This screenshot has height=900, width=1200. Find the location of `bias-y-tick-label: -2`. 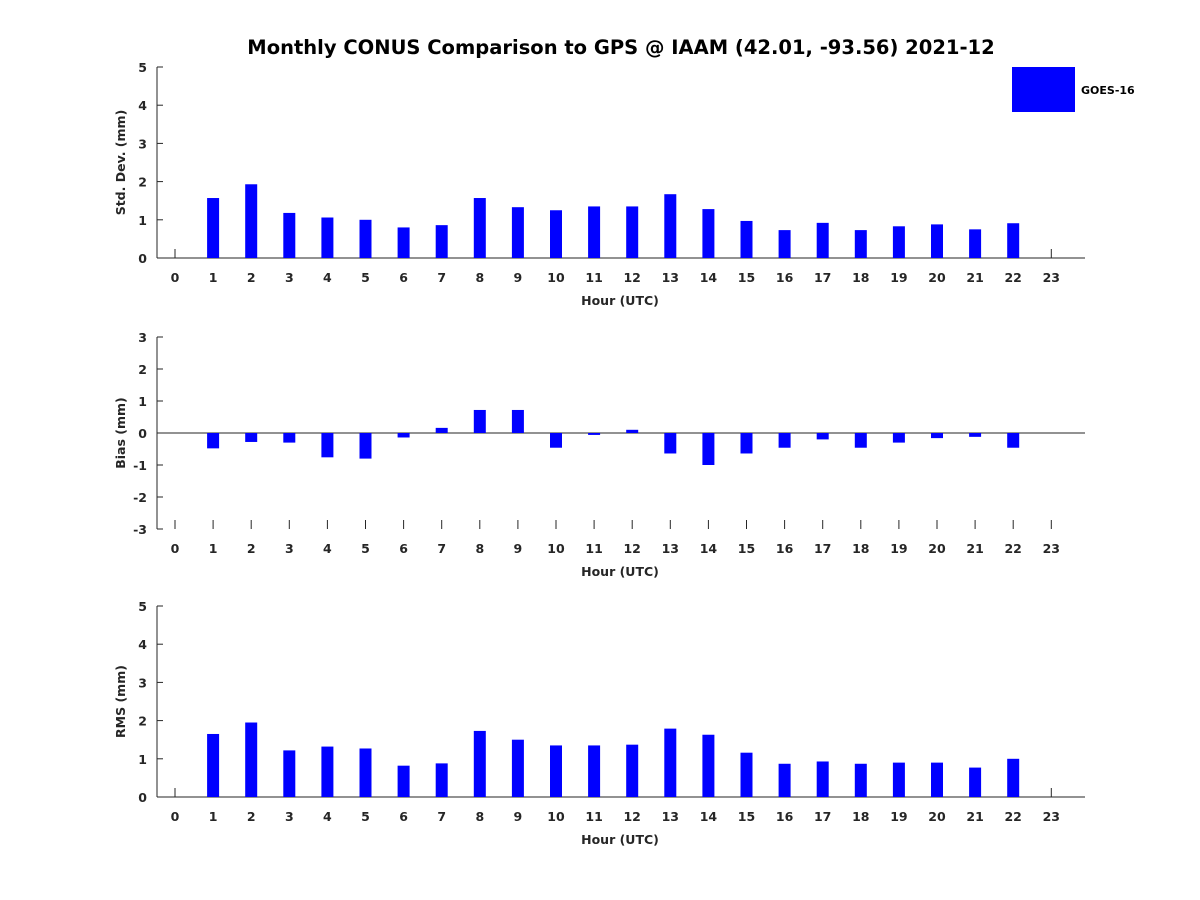

bias-y-tick-label: -2 is located at coordinates (140, 497).